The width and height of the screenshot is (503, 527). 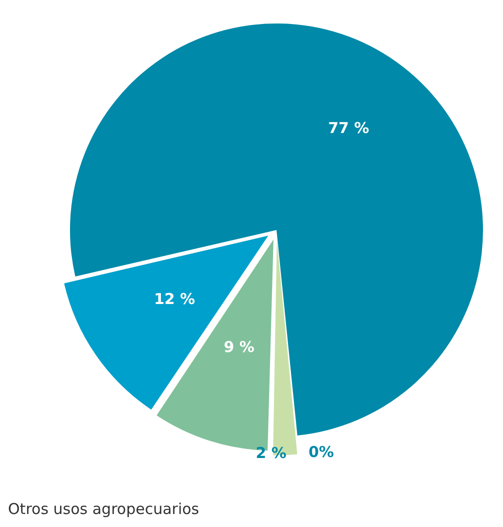 I want to click on data-label: 12 %, so click(x=175, y=299).